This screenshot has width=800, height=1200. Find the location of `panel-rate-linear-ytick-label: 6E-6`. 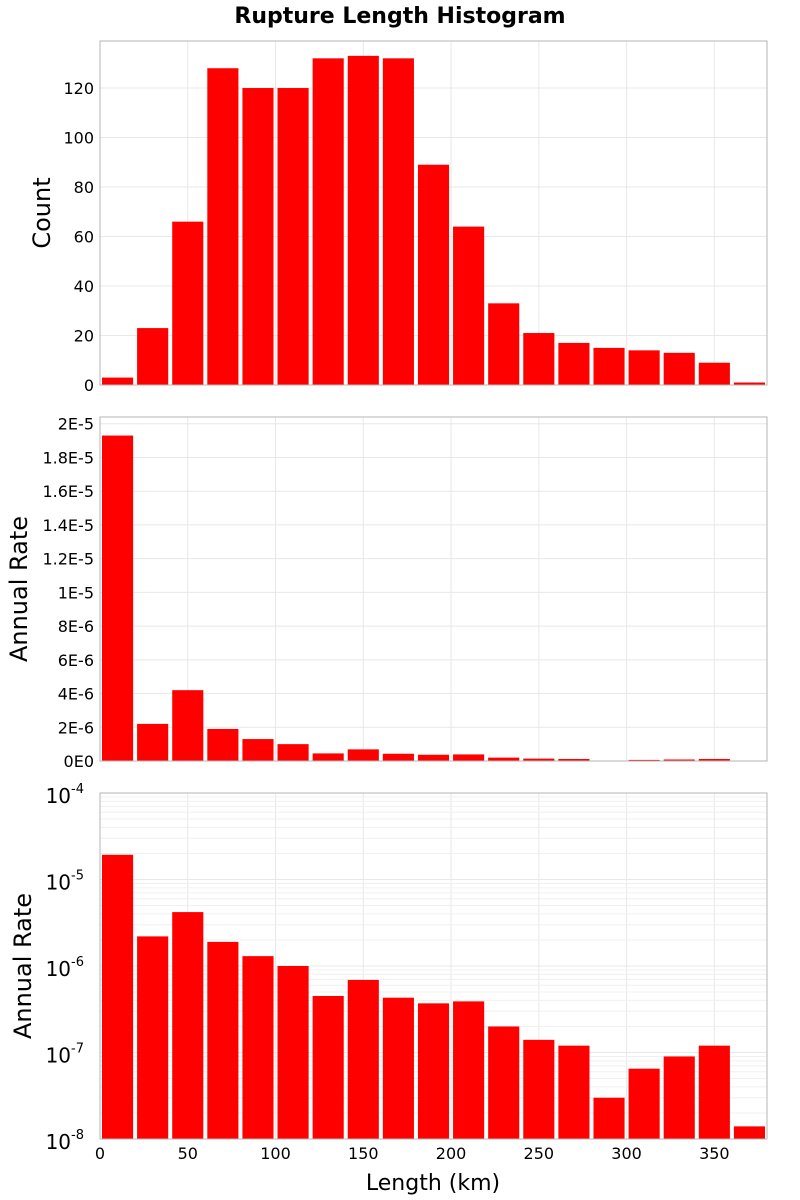

panel-rate-linear-ytick-label: 6E-6 is located at coordinates (76, 660).